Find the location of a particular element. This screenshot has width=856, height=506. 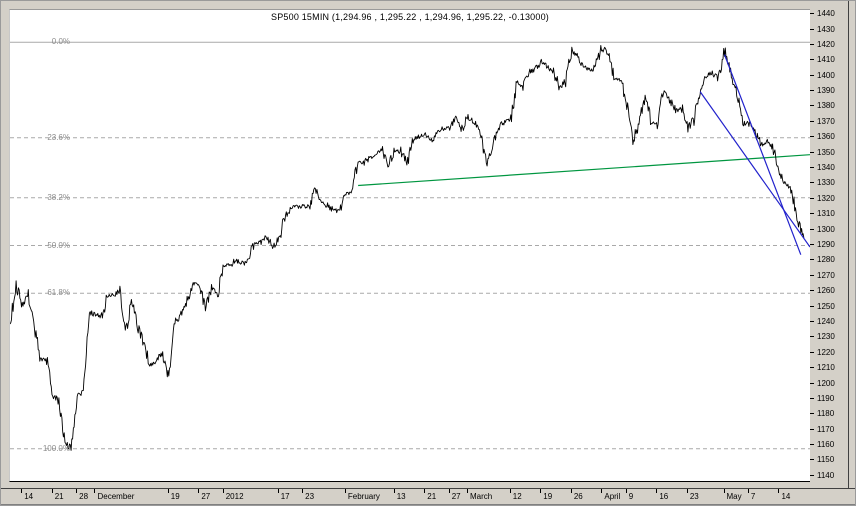

price-tick-label: 1180 is located at coordinates (826, 414).